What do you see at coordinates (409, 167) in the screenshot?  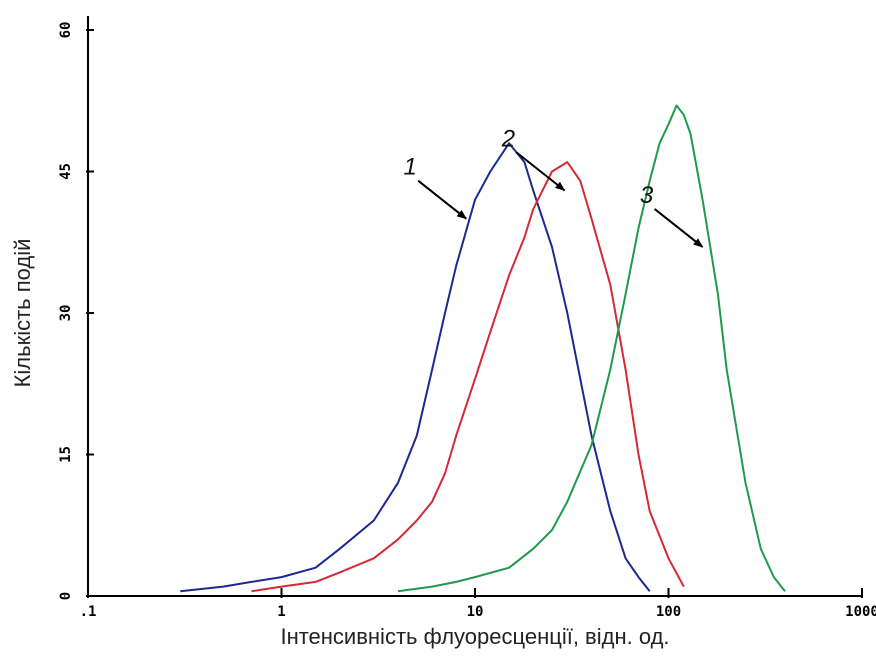 I see `annotation-label-1: 1` at bounding box center [409, 167].